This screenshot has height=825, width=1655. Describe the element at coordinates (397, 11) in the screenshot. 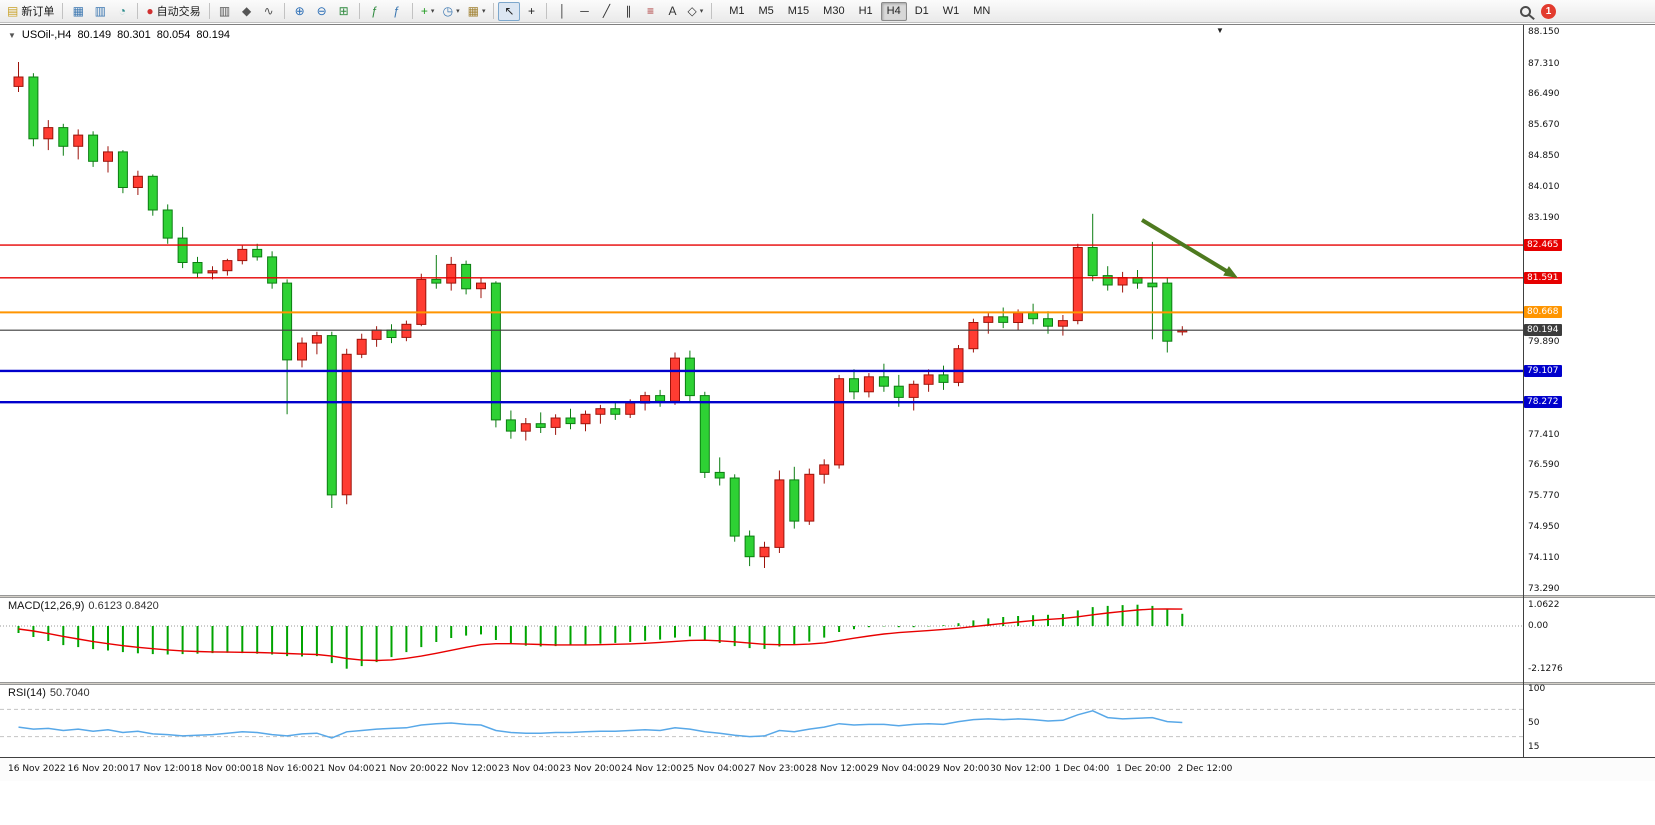

I see `indicator-windows-button: ƒ` at that location.